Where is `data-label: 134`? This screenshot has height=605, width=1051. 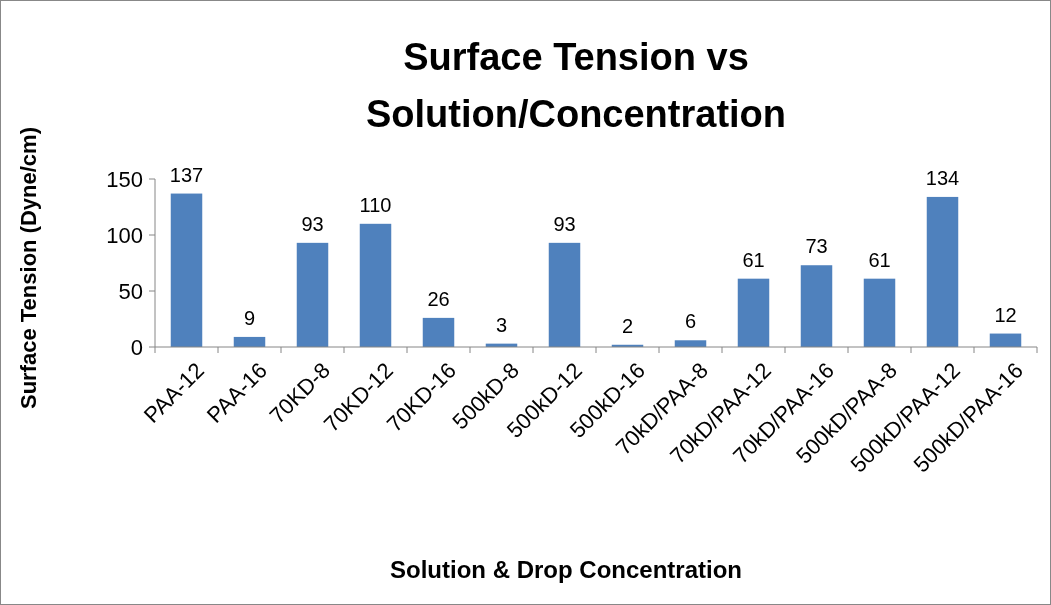
data-label: 134 is located at coordinates (942, 177).